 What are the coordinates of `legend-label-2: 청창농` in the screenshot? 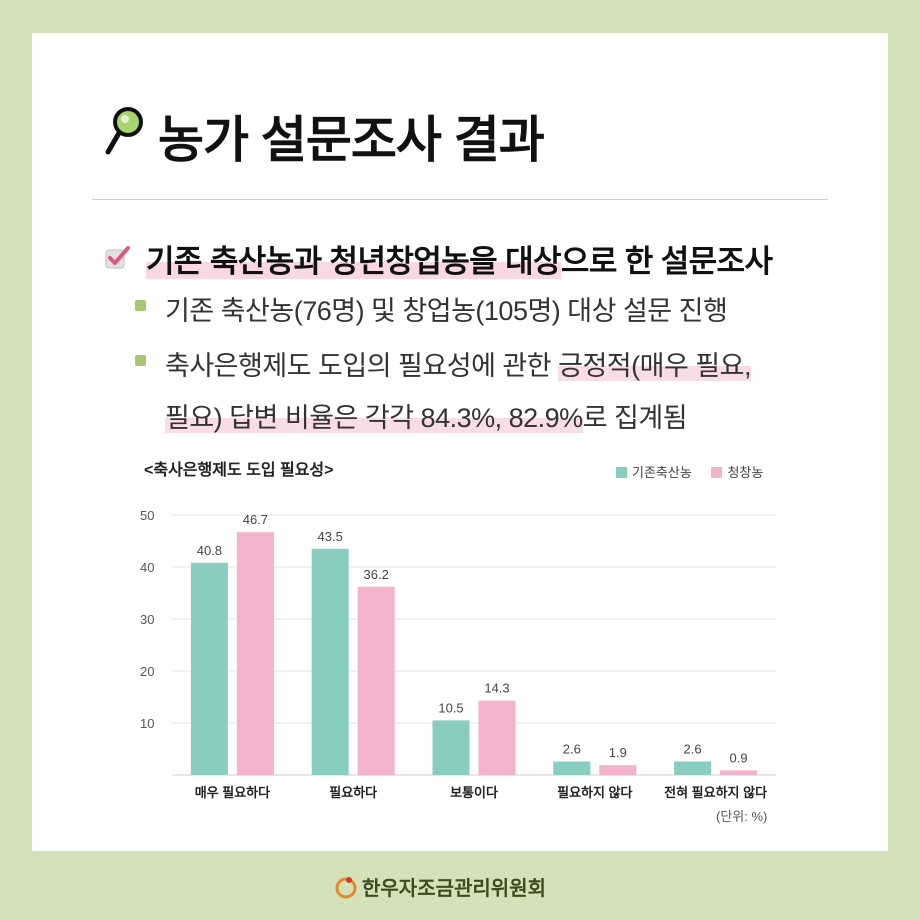 It's located at (745, 472).